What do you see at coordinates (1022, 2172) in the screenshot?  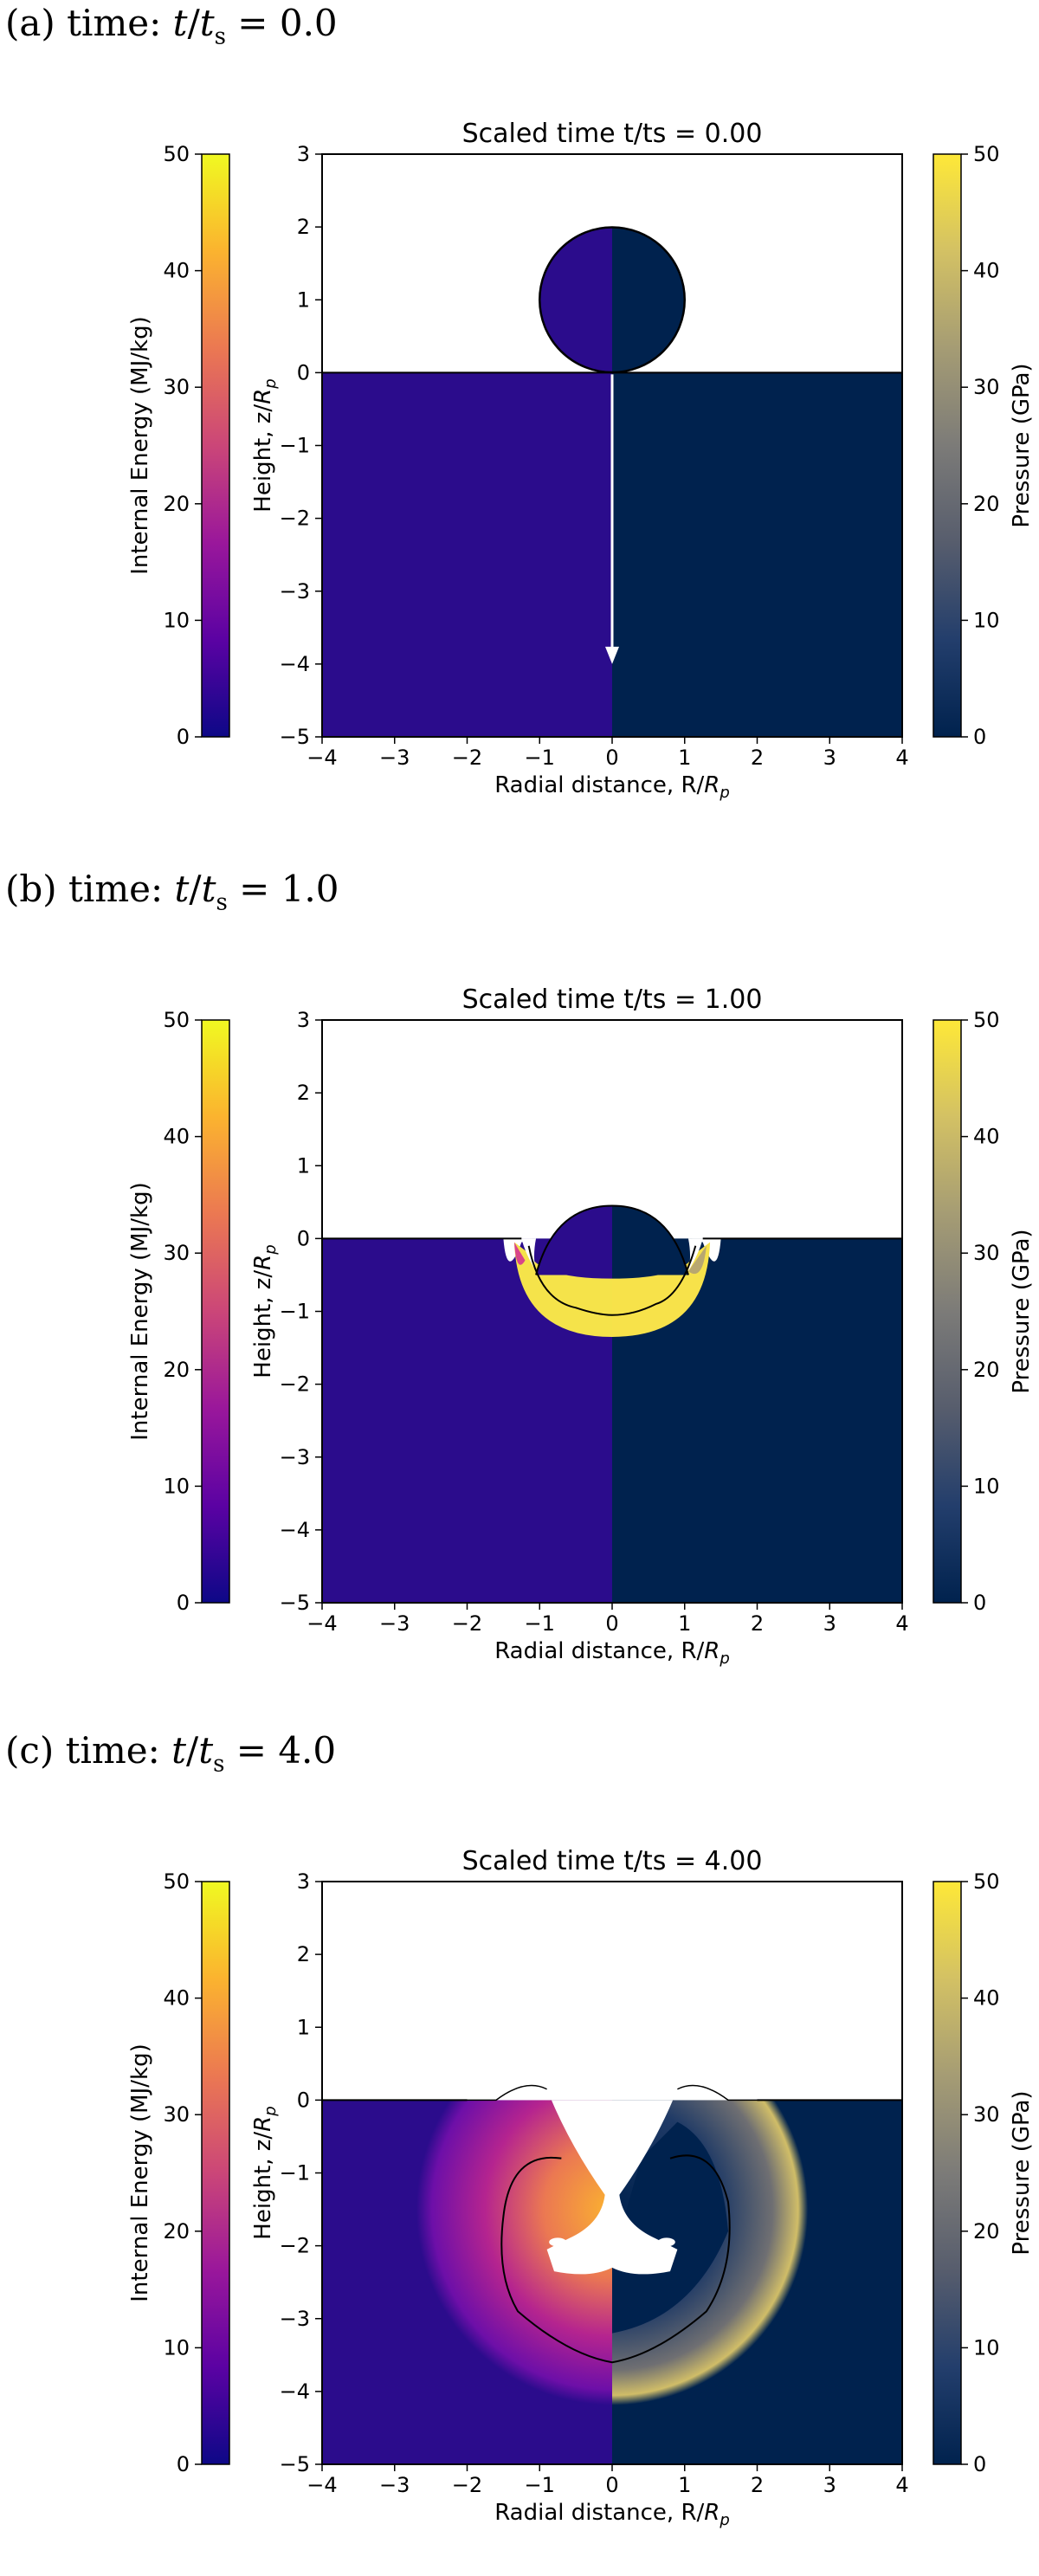 I see `colorbar-label: Pressure (GPa)` at bounding box center [1022, 2172].